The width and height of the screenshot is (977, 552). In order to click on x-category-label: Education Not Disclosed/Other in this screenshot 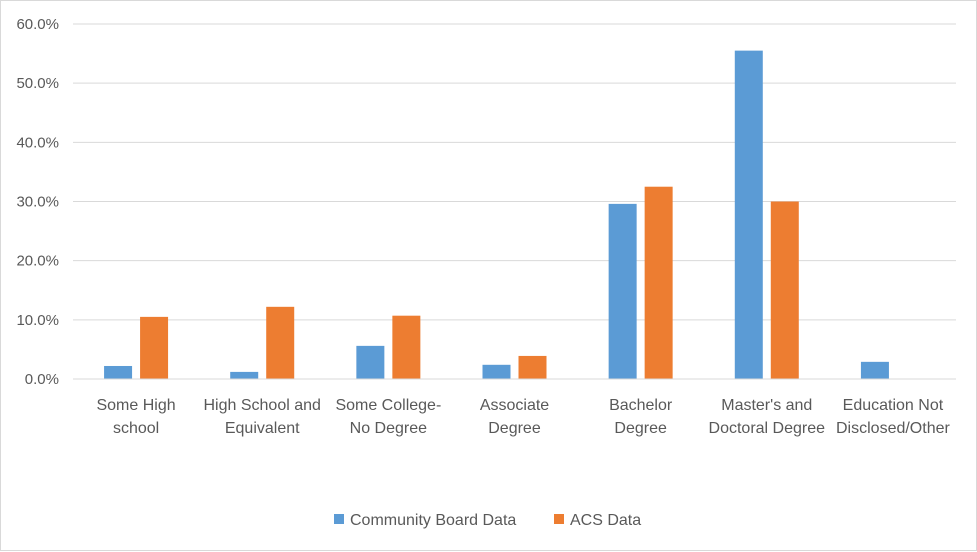, I will do `click(893, 417)`.